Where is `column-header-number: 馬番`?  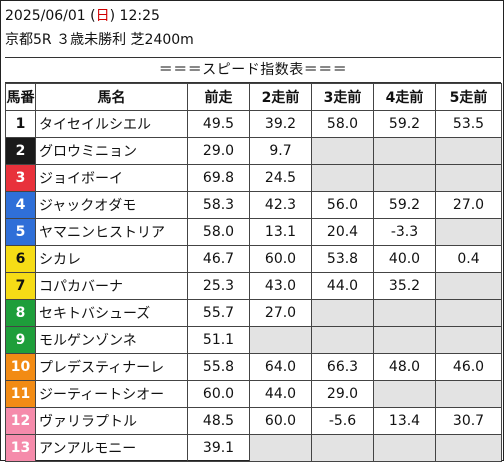 column-header-number: 馬番 is located at coordinates (20, 97).